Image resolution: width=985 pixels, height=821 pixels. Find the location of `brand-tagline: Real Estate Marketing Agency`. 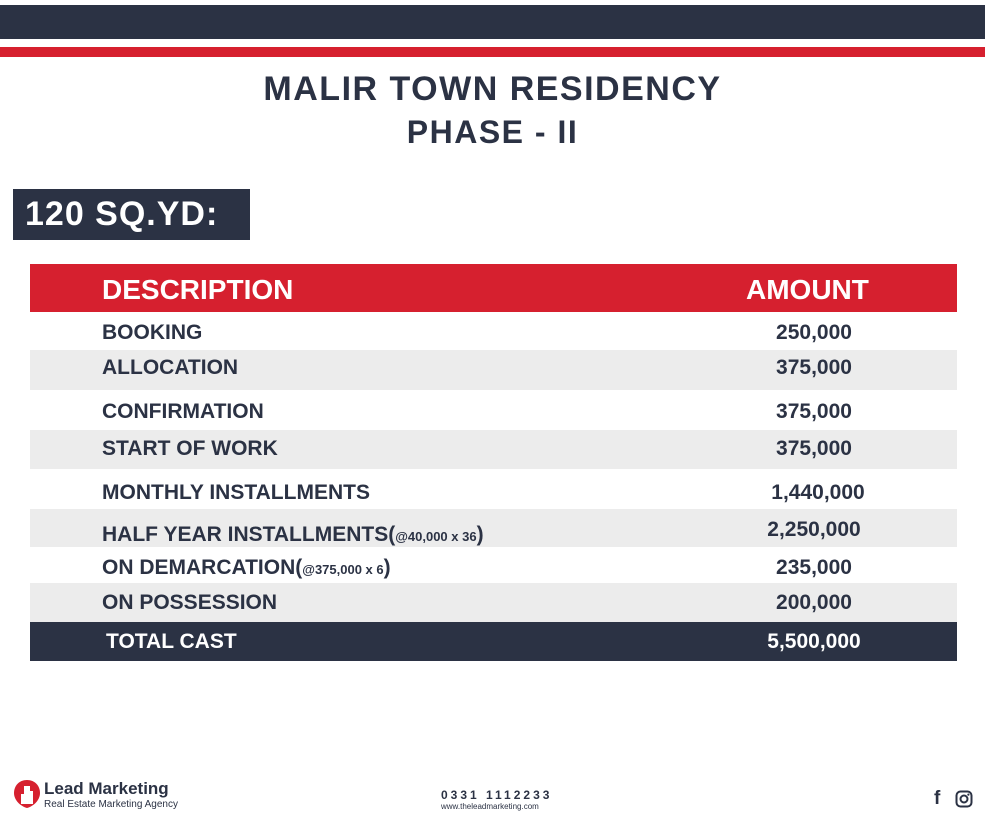

brand-tagline: Real Estate Marketing Agency is located at coordinates (111, 804).